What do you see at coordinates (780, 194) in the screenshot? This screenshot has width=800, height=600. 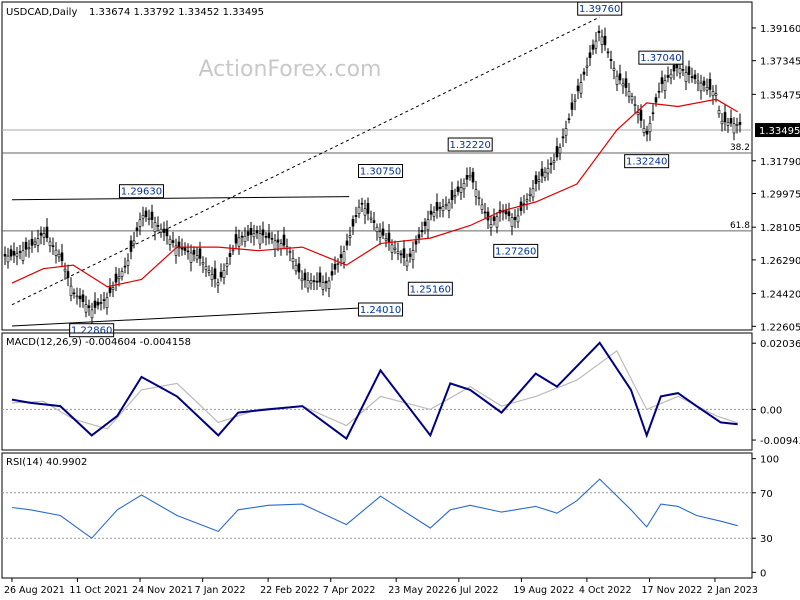 I see `price-tick-label: 1.29975` at bounding box center [780, 194].